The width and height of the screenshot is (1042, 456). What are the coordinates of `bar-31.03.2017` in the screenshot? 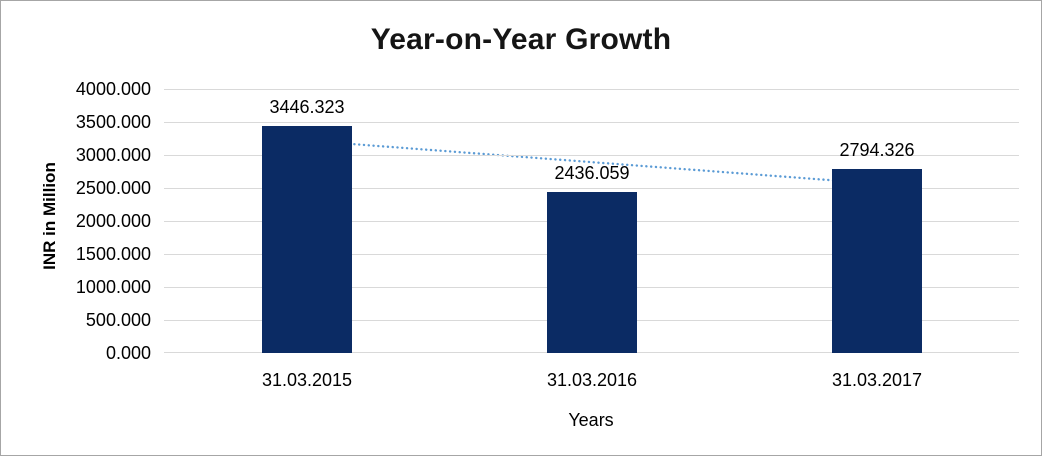 It's located at (877, 261).